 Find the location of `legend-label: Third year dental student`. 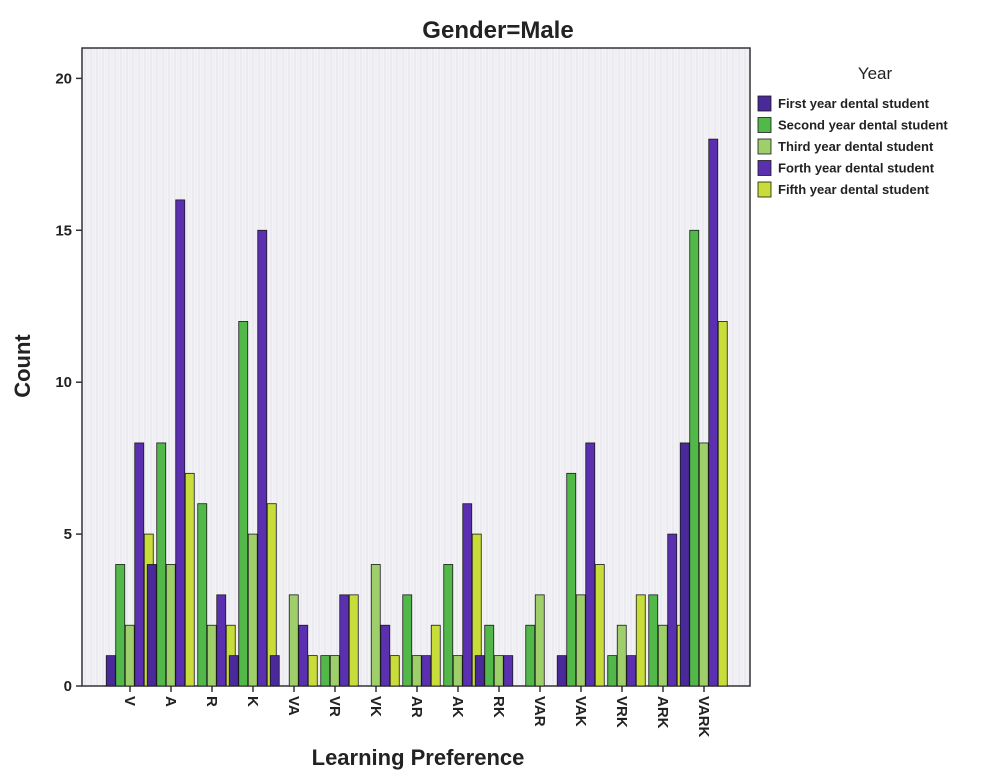

legend-label: Third year dental student is located at coordinates (856, 146).